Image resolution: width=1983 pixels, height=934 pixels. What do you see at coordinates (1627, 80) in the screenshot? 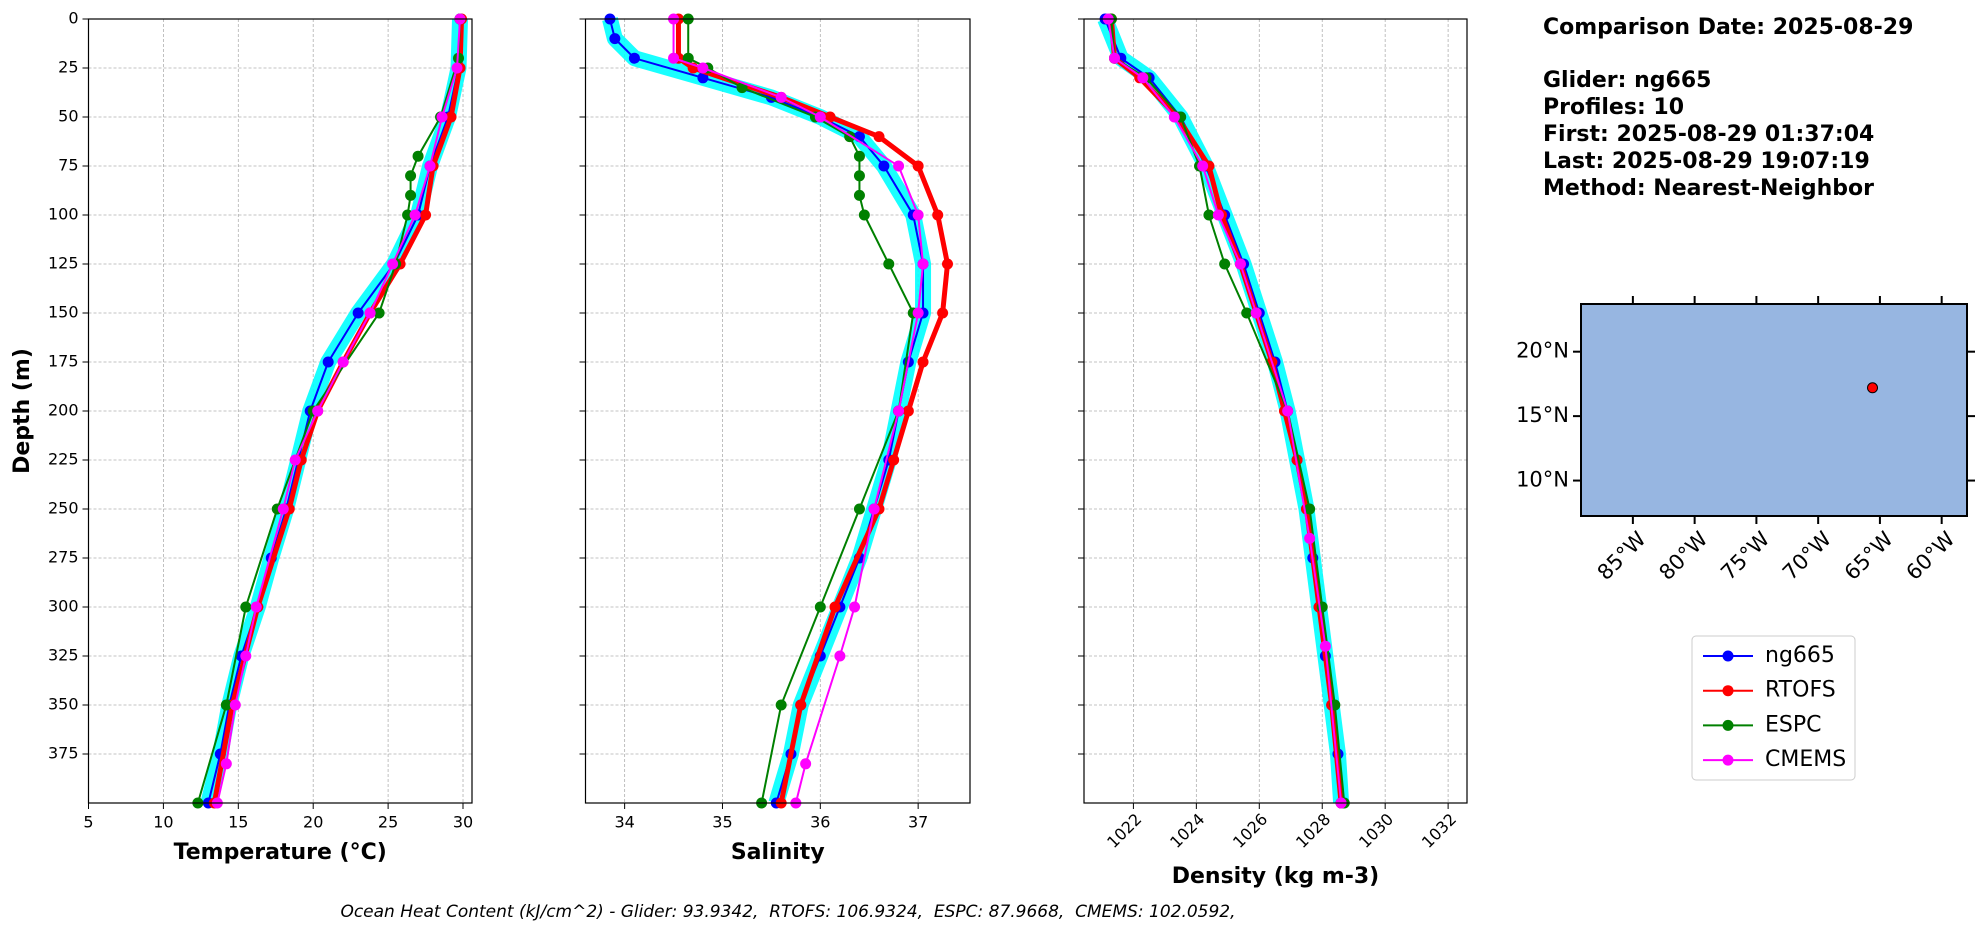
I see `info-glider: Glider: ng665` at bounding box center [1627, 80].